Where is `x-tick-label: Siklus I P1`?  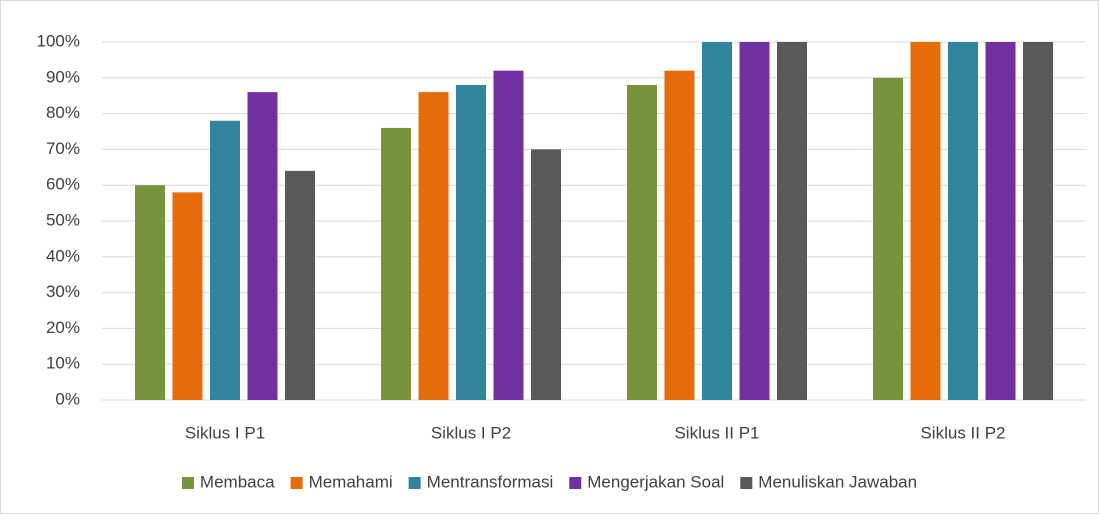
x-tick-label: Siklus I P1 is located at coordinates (225, 432).